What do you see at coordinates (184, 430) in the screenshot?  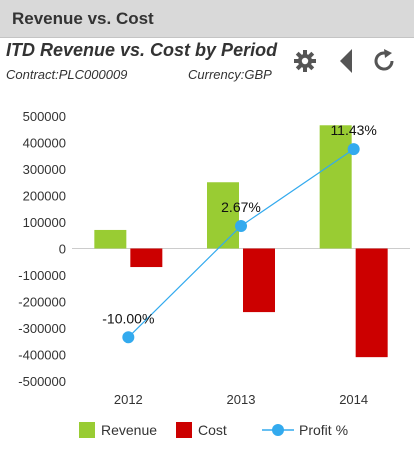 I see `legend-cost-swatch` at bounding box center [184, 430].